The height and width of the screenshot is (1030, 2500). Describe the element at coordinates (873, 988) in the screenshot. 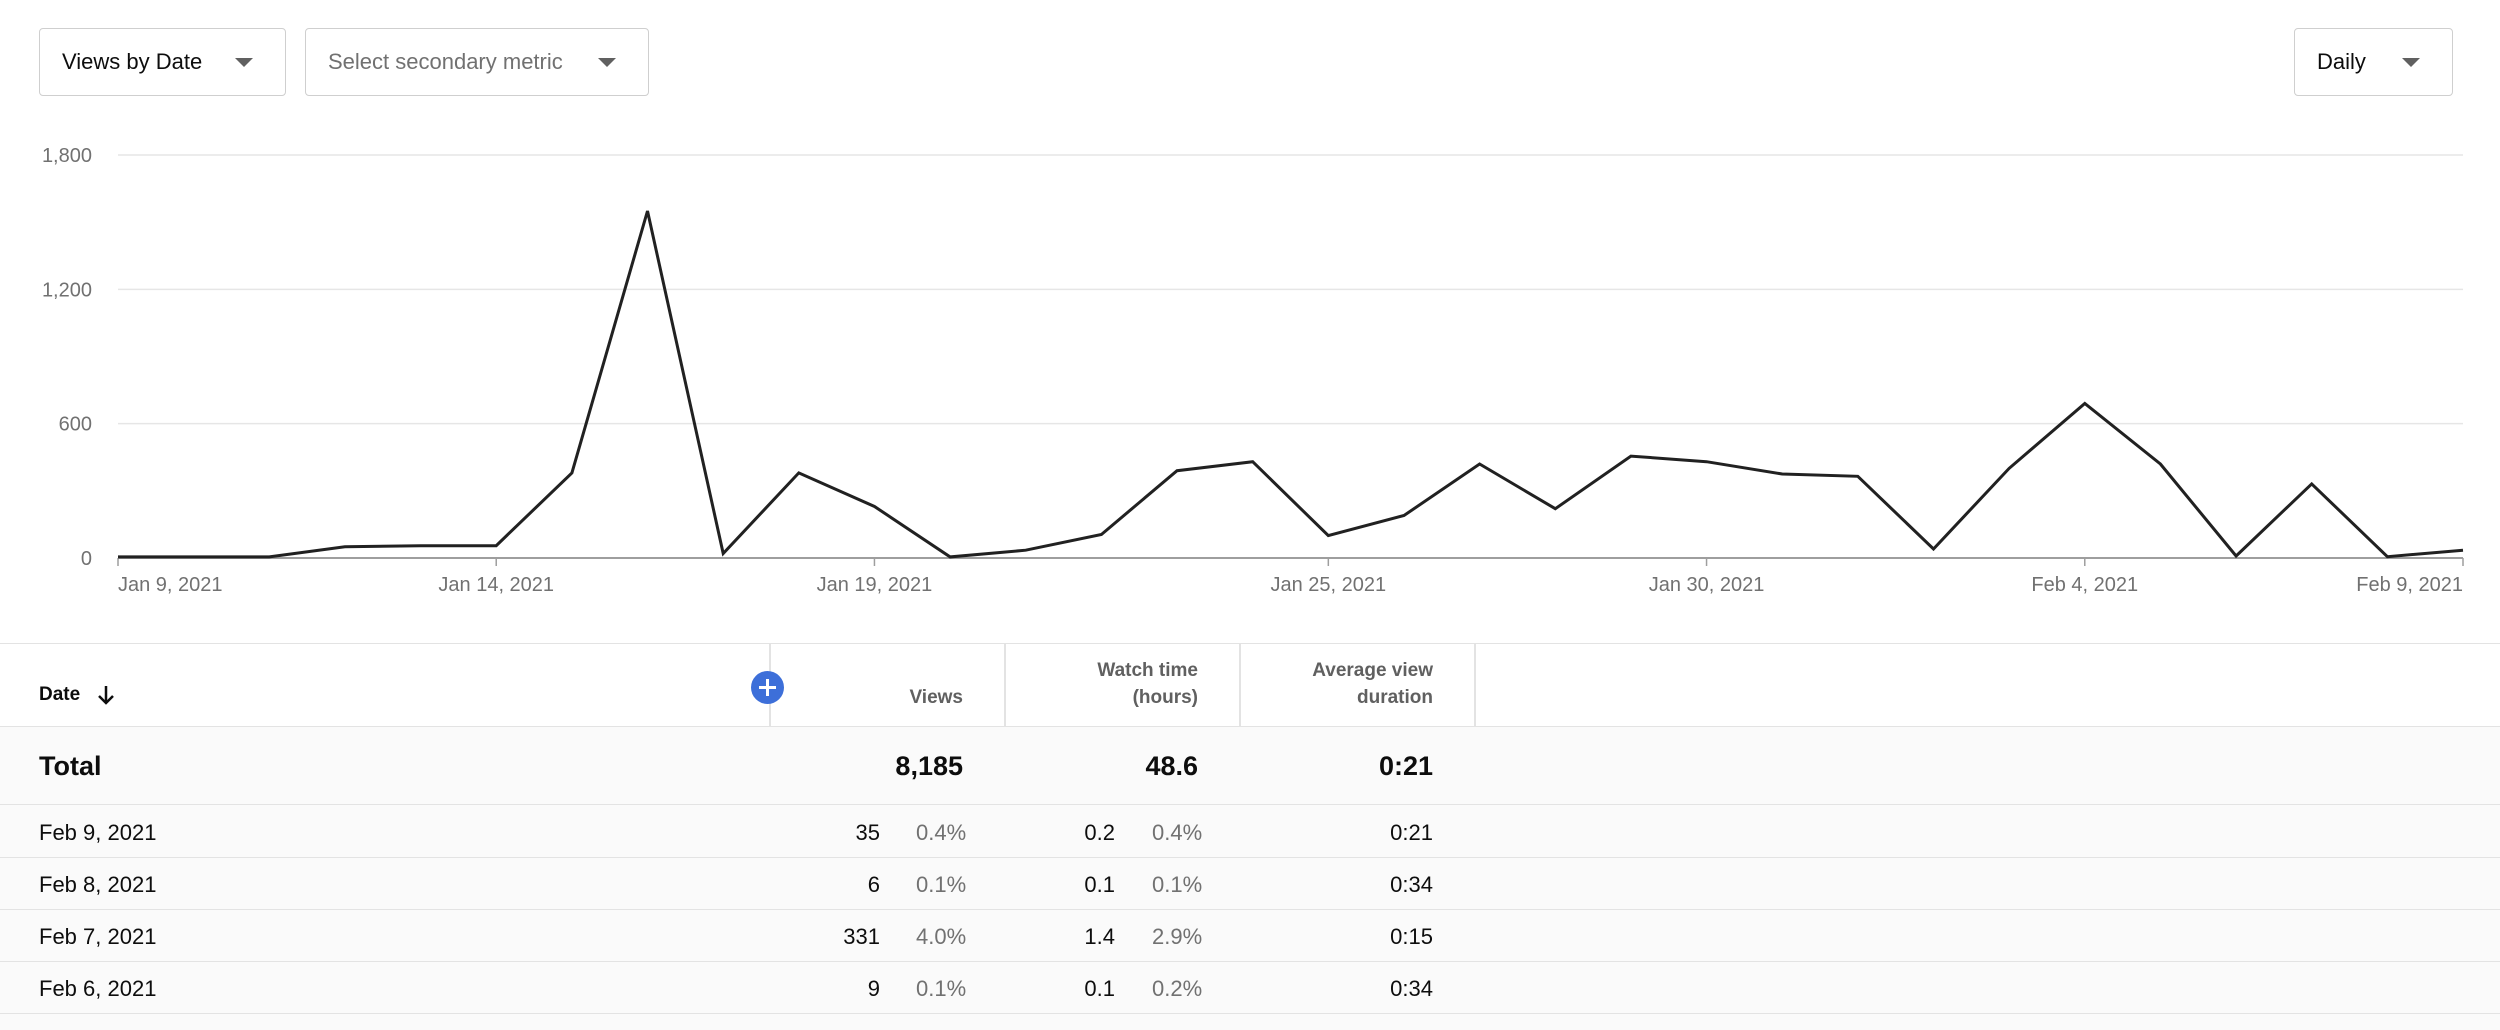

I see `row-views: 9` at that location.